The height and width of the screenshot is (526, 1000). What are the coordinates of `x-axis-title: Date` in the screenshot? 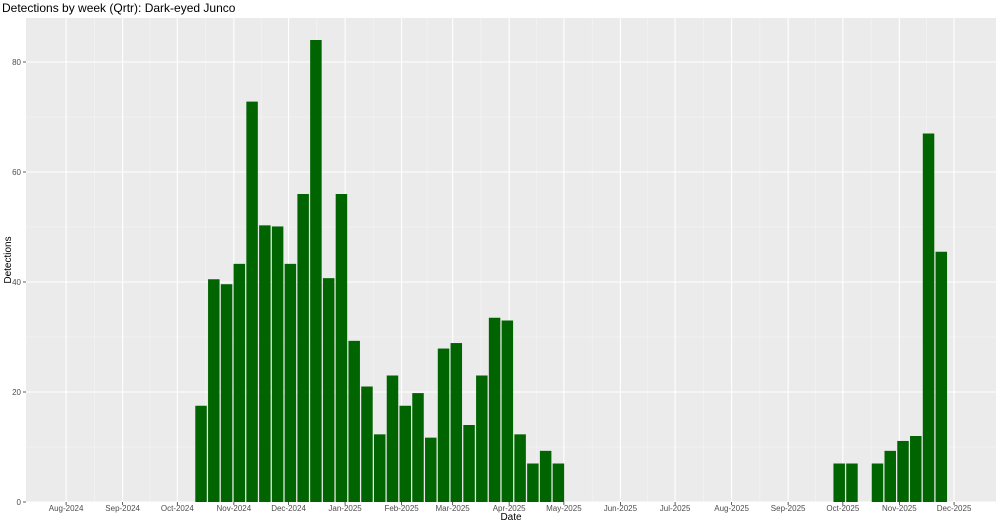 It's located at (511, 517).